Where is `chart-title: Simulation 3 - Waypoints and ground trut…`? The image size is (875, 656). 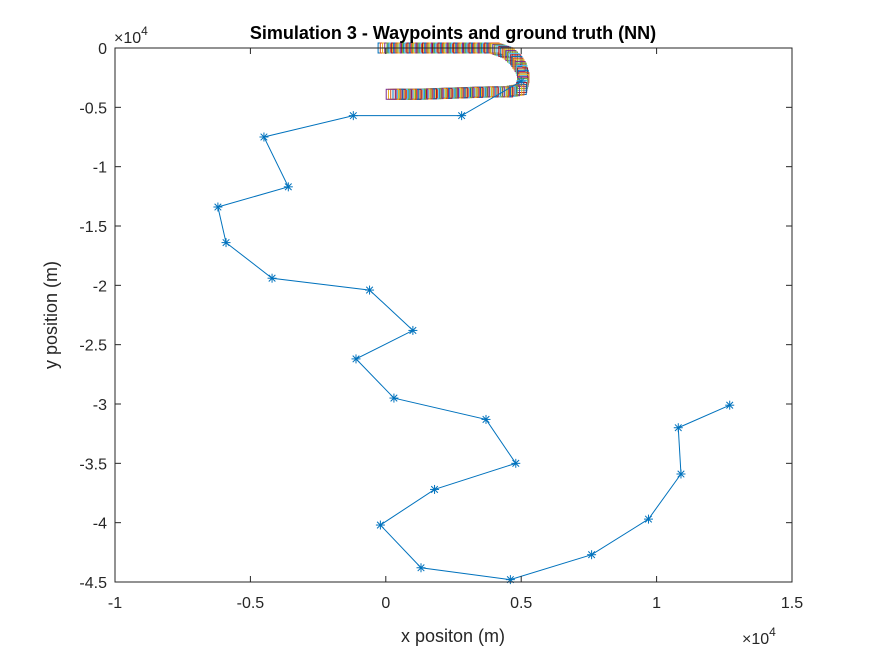 chart-title: Simulation 3 - Waypoints and ground trut… is located at coordinates (453, 33).